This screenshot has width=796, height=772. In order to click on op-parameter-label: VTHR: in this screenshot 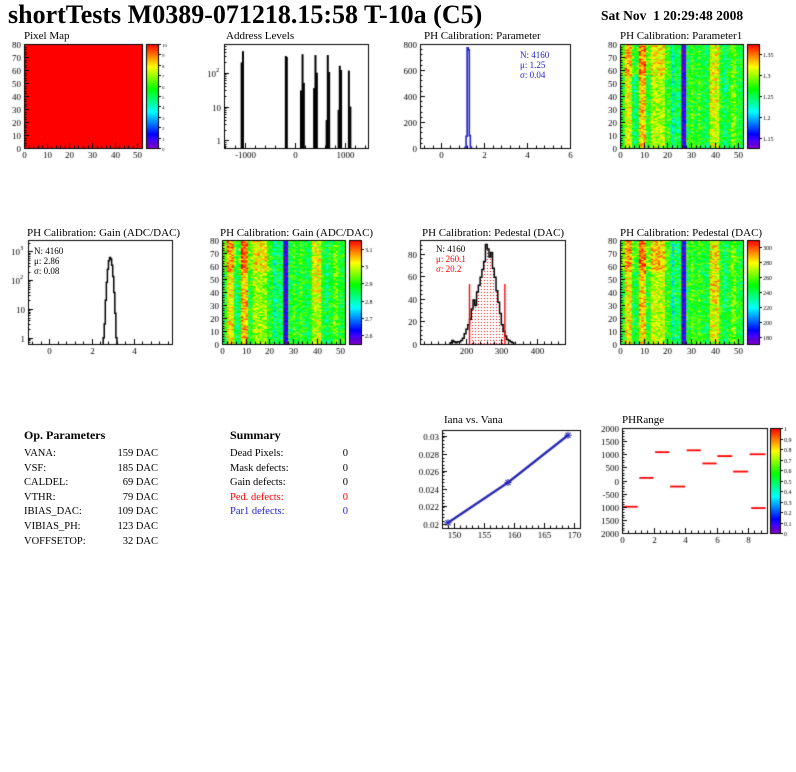, I will do `click(40, 497)`.